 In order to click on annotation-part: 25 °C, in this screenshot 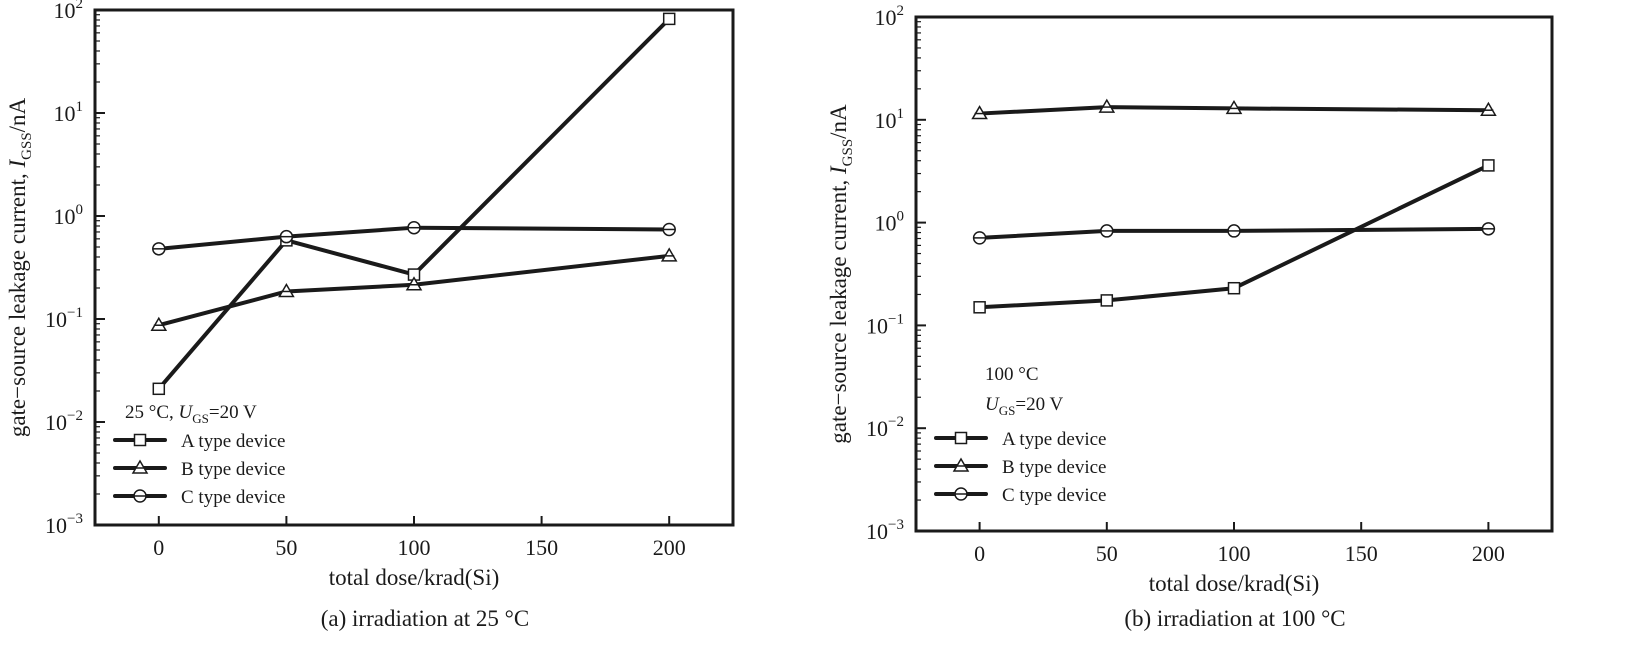, I will do `click(152, 412)`.